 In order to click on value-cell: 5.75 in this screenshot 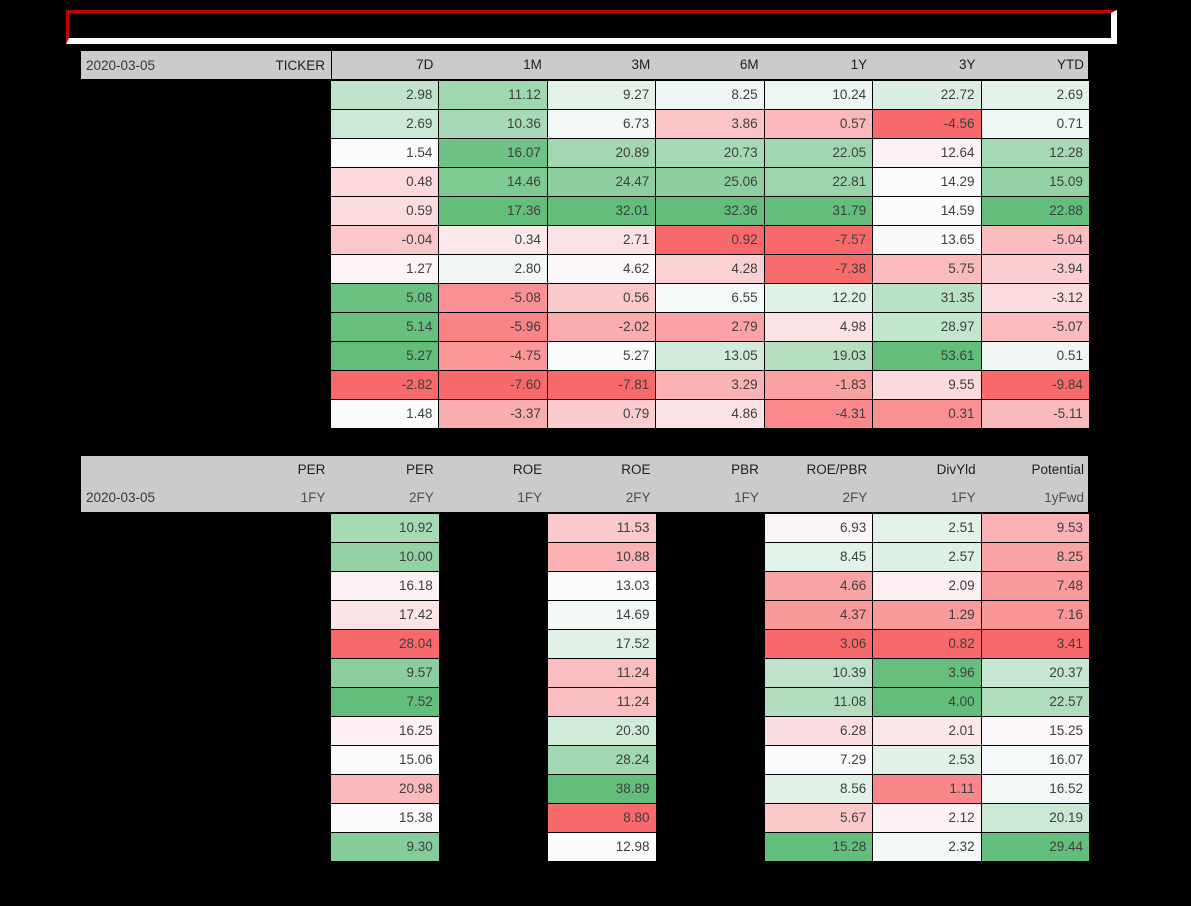, I will do `click(927, 269)`.